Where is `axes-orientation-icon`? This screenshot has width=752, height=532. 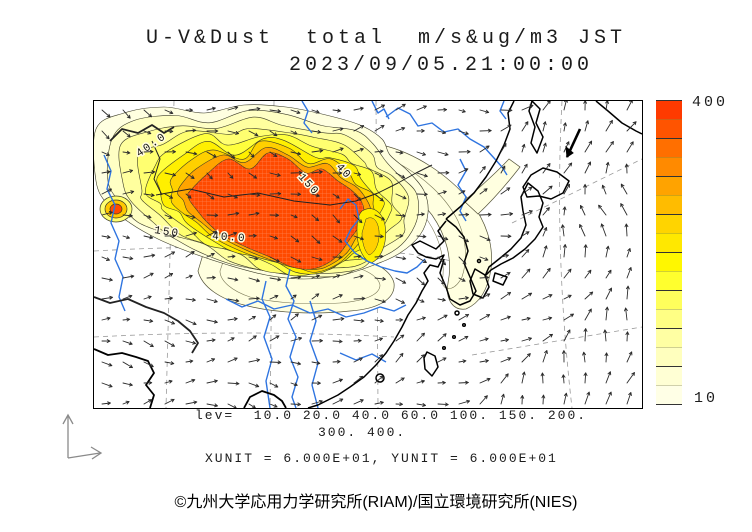
axes-orientation-icon is located at coordinates (82, 436).